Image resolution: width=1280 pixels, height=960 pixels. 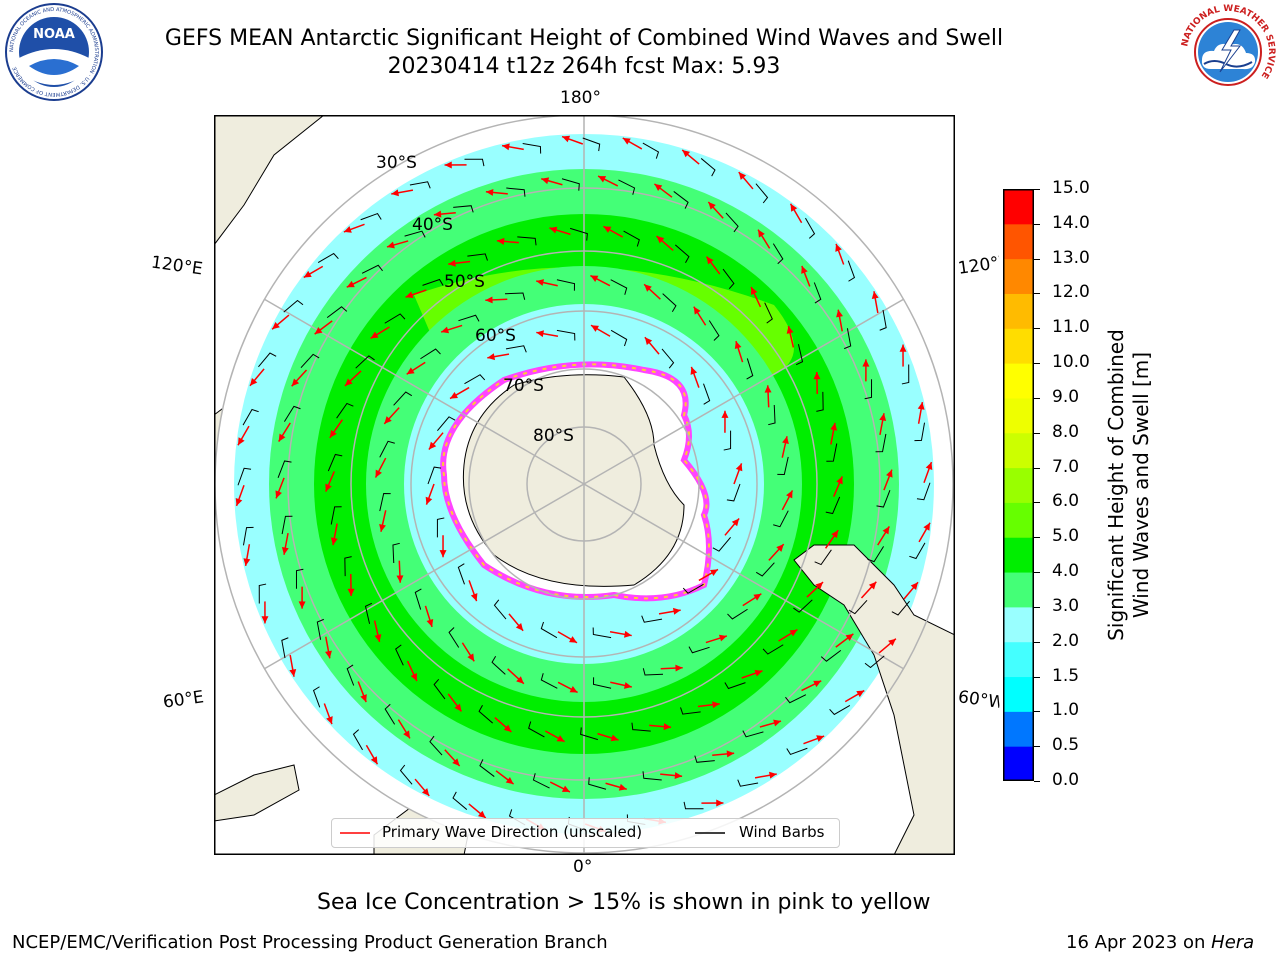 What do you see at coordinates (512, 832) in the screenshot?
I see `legend-wave-direction: Primary Wave Direction (unscaled)` at bounding box center [512, 832].